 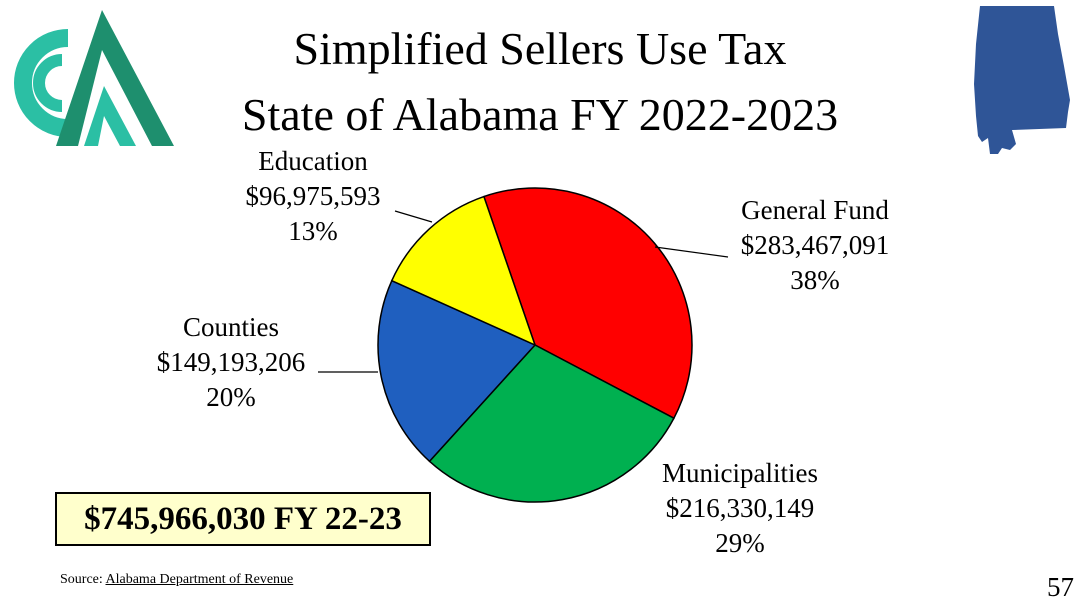 I want to click on slice-label-counties-amount: $149,193,206, so click(x=231, y=362).